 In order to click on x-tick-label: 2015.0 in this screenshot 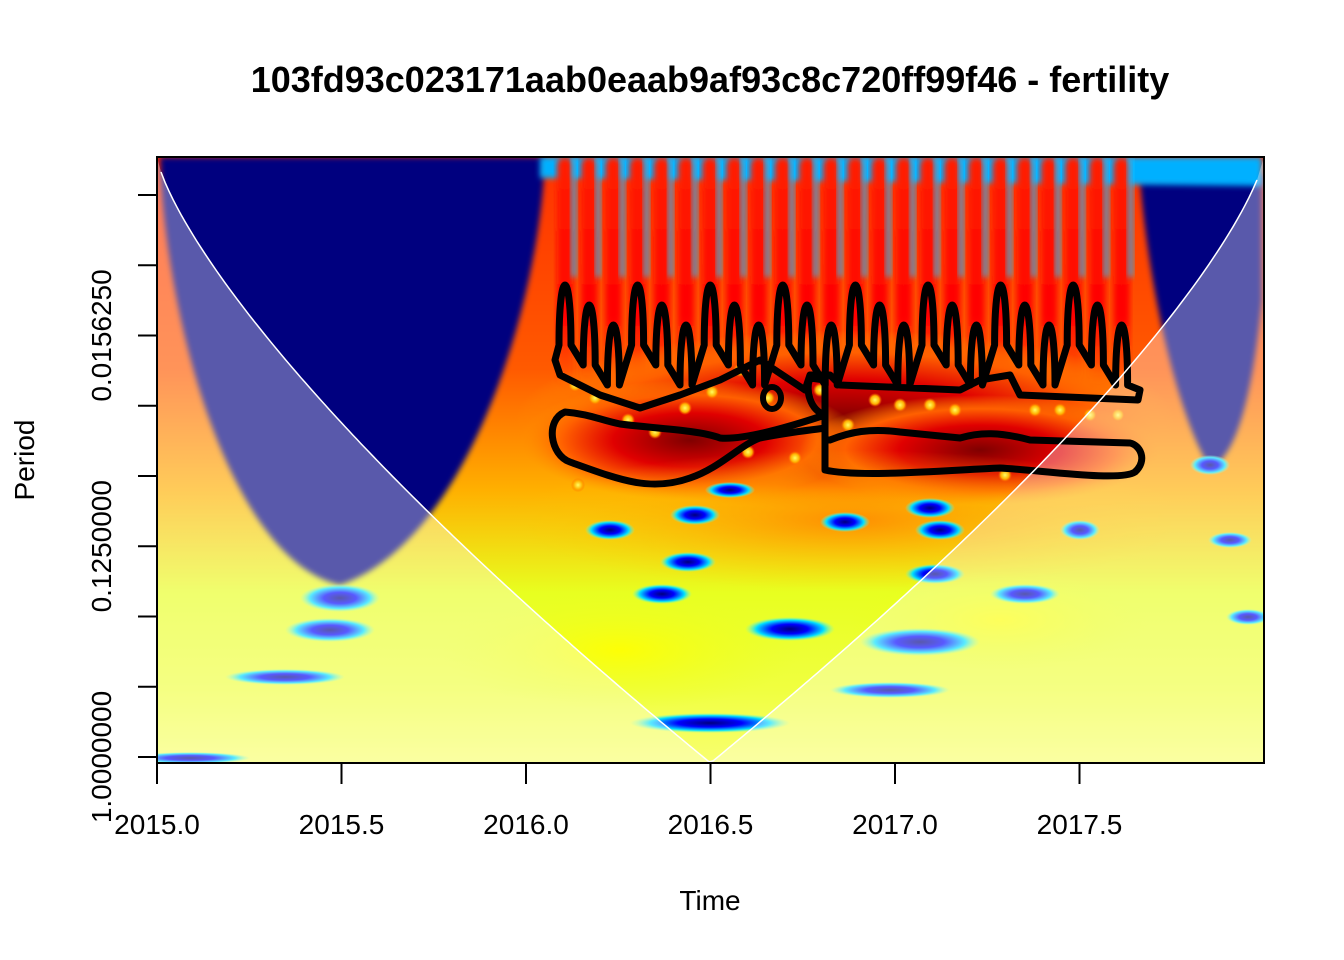, I will do `click(157, 824)`.